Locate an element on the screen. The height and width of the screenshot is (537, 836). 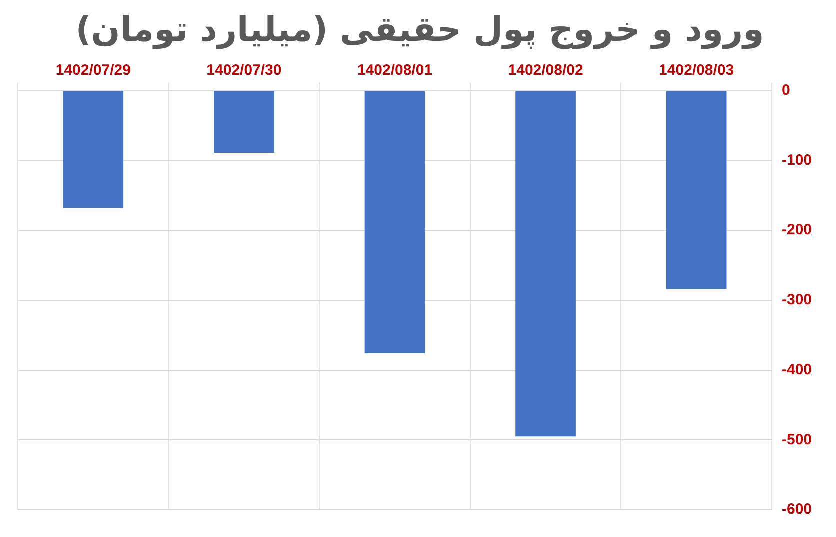
y-tick-label: -500 is located at coordinates (797, 439).